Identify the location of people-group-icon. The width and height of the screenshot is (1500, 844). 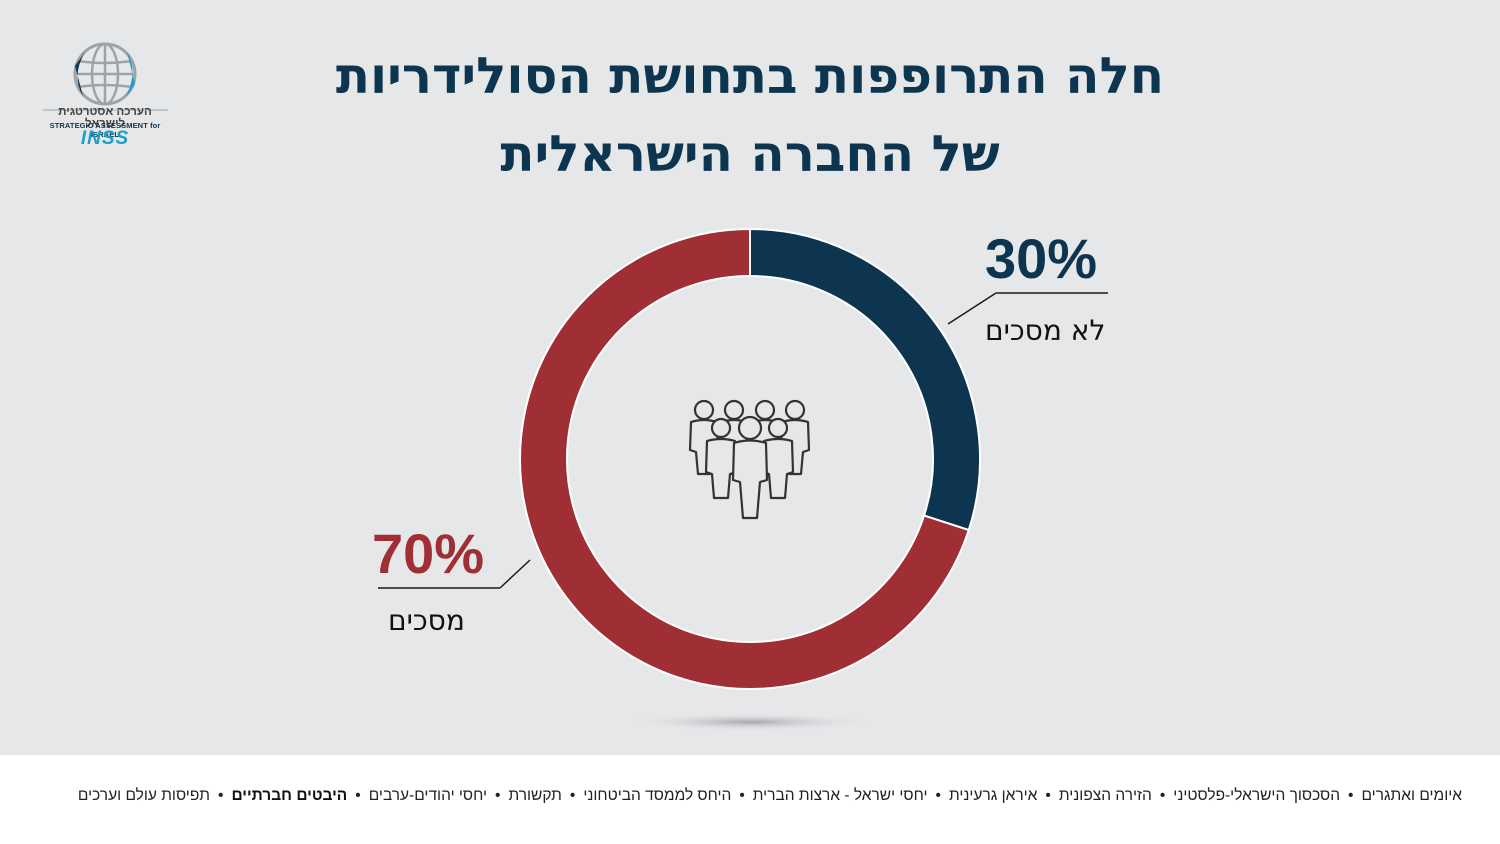
(749, 459).